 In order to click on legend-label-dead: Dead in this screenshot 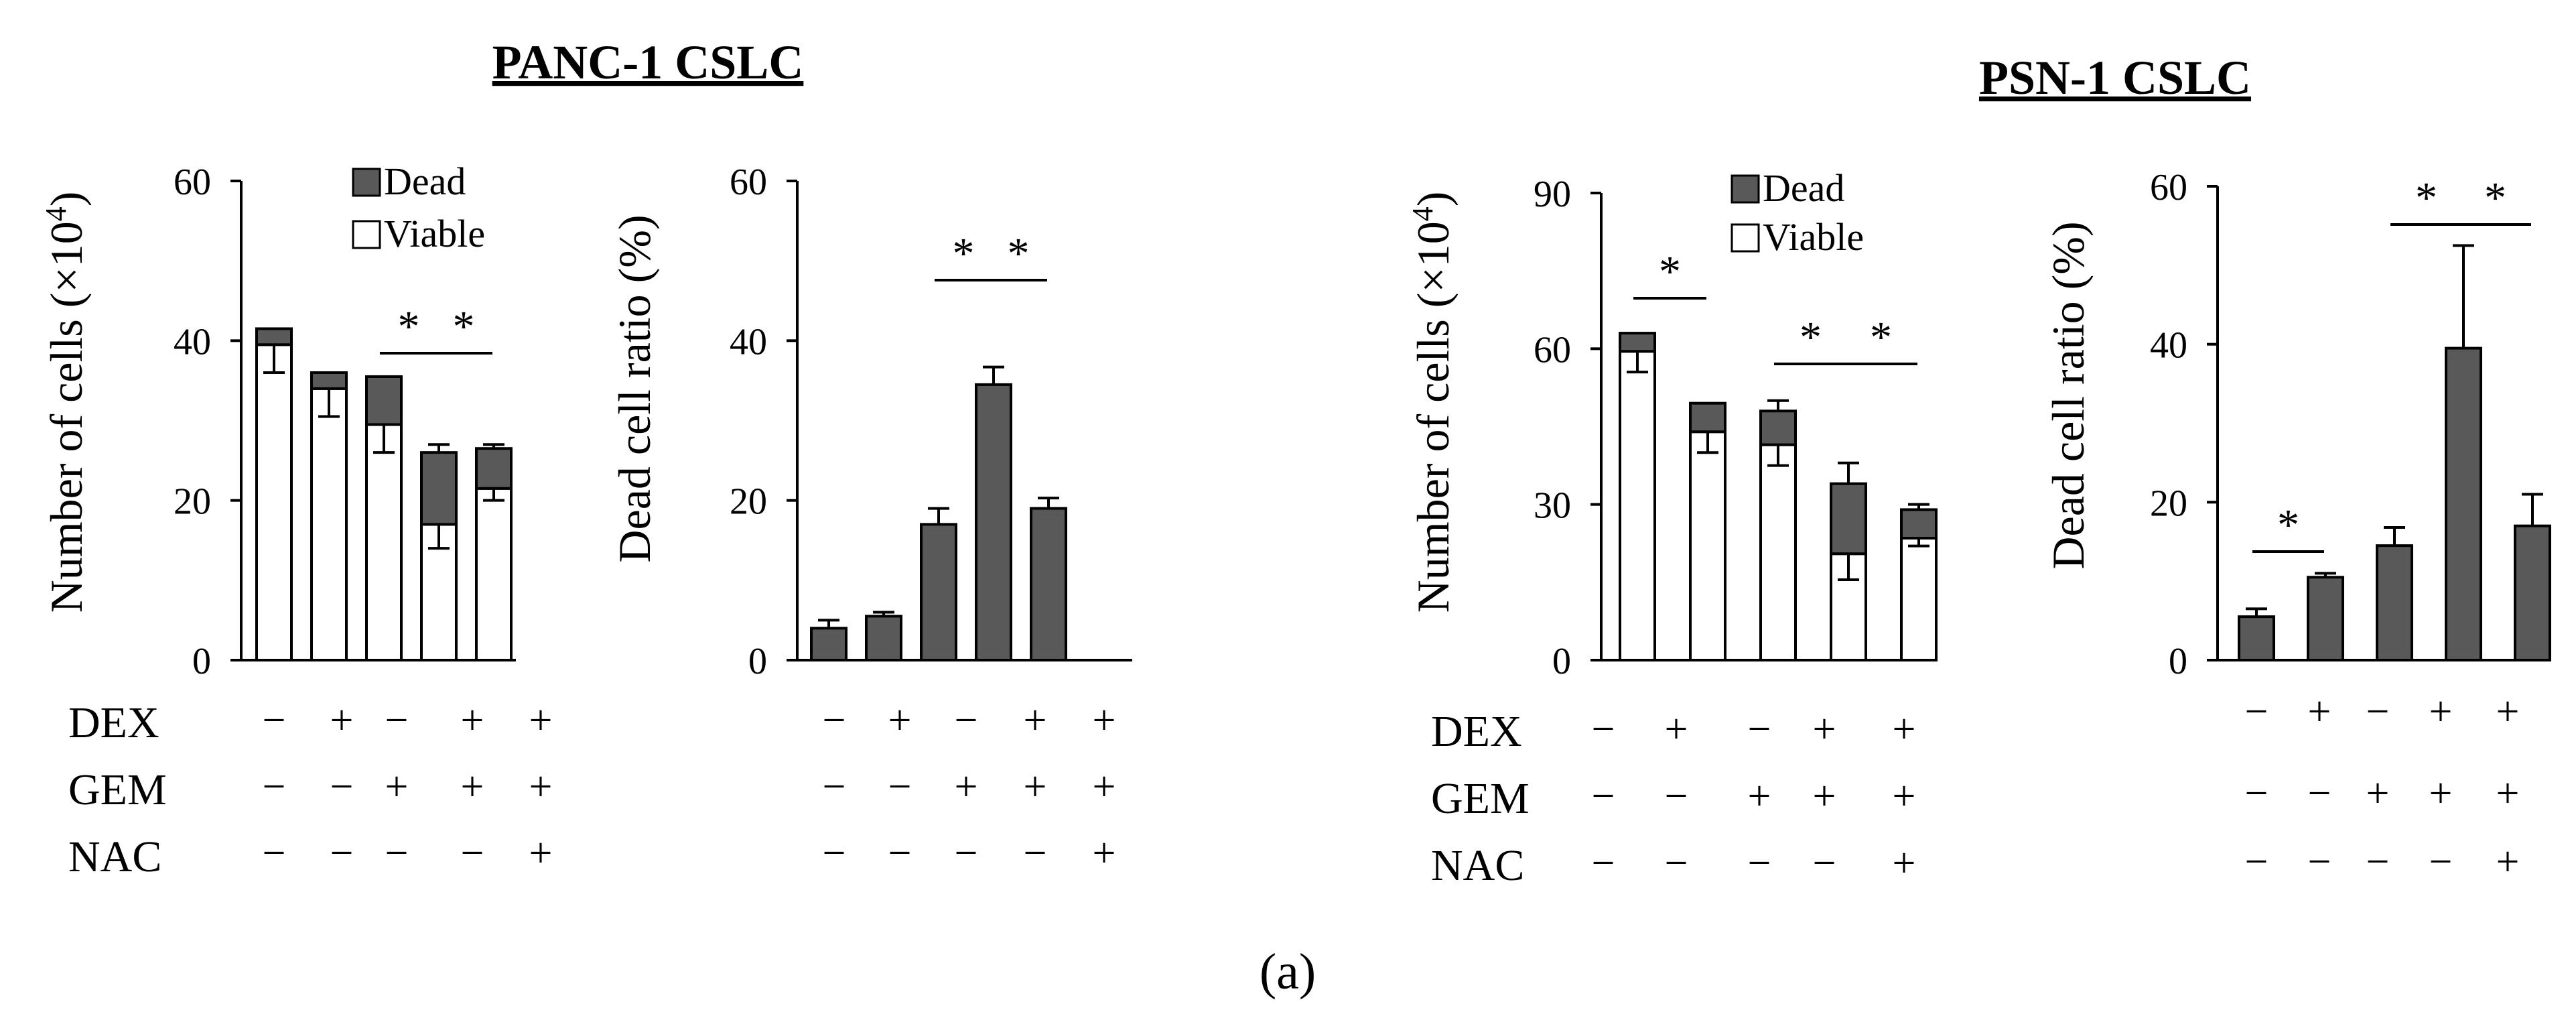, I will do `click(425, 182)`.